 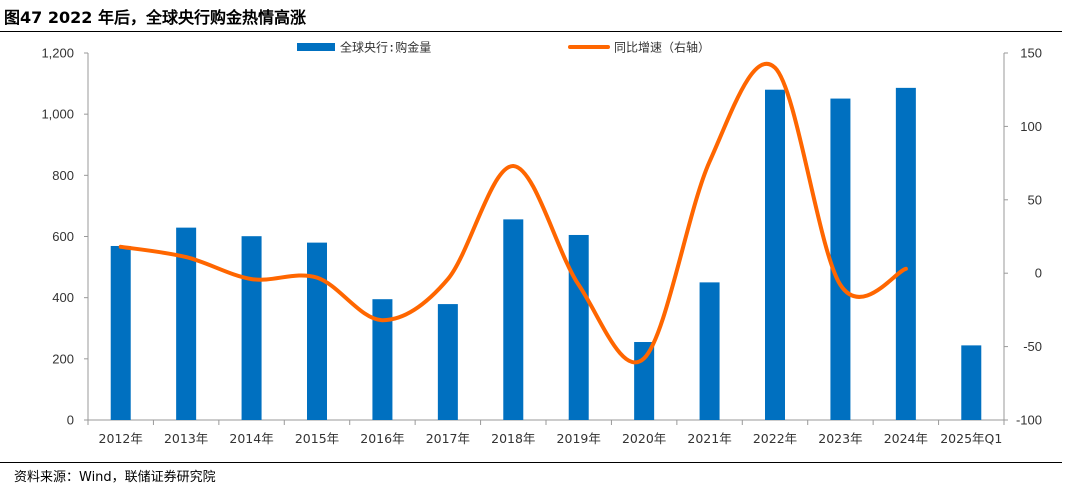 I want to click on y-left-tick-label: 200, so click(x=63, y=358).